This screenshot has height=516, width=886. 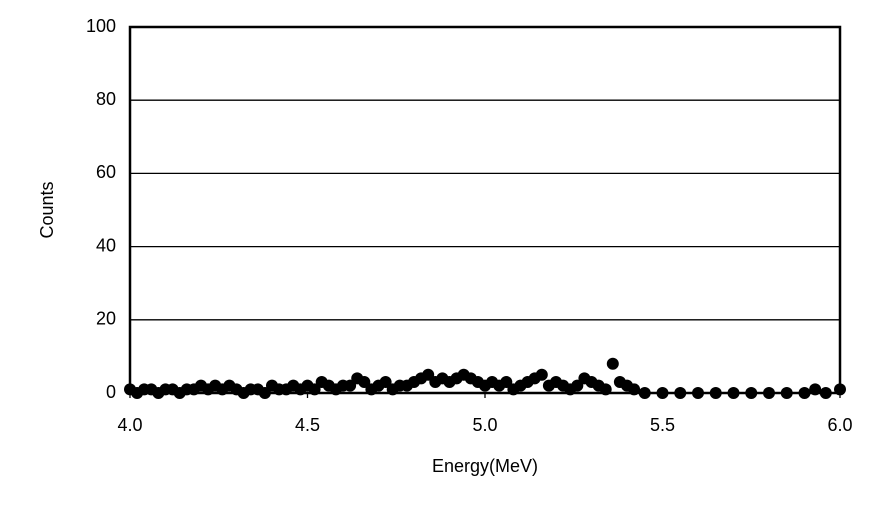 What do you see at coordinates (307, 425) in the screenshot?
I see `x-tick-label: 4.5` at bounding box center [307, 425].